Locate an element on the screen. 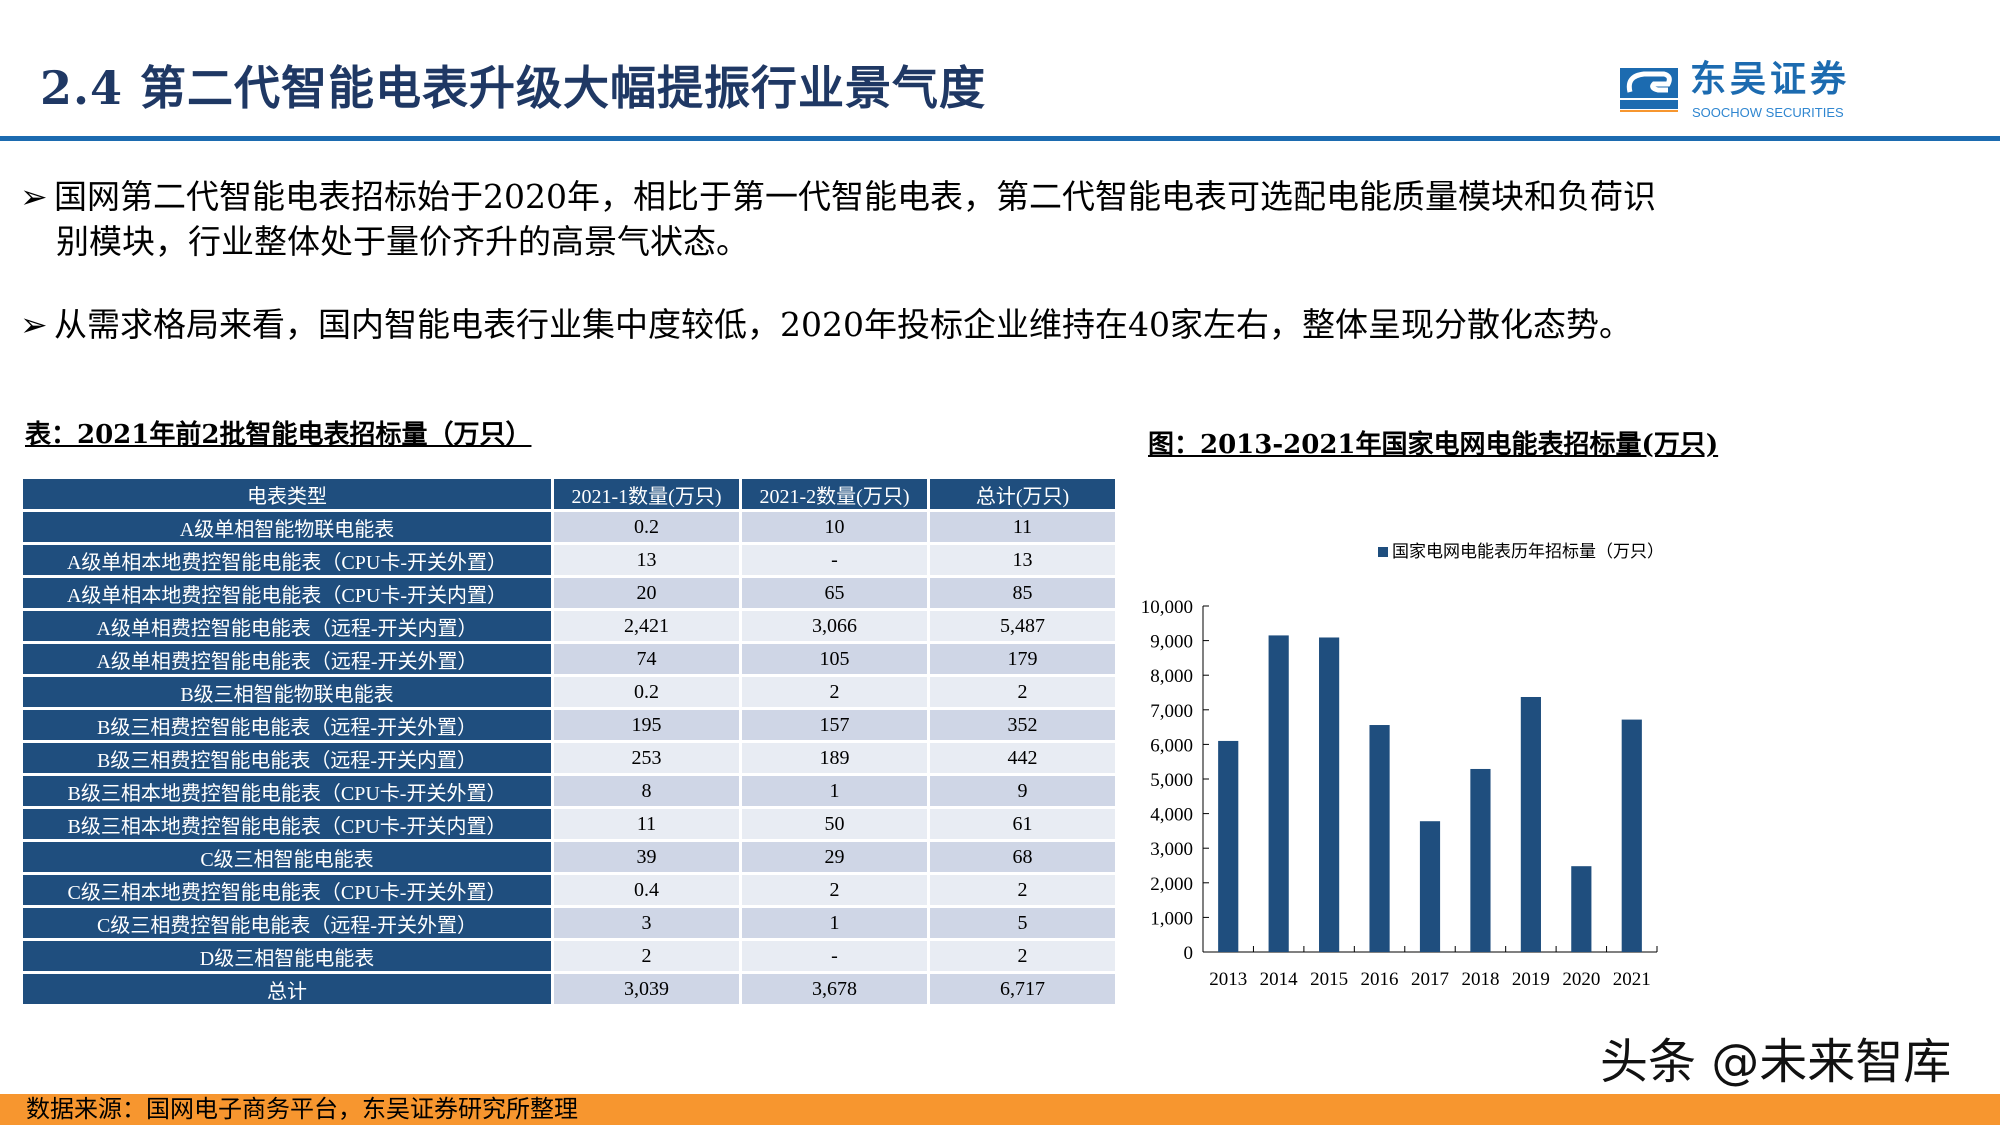 This screenshot has height=1125, width=2000. value-cell: 10 is located at coordinates (834, 527).